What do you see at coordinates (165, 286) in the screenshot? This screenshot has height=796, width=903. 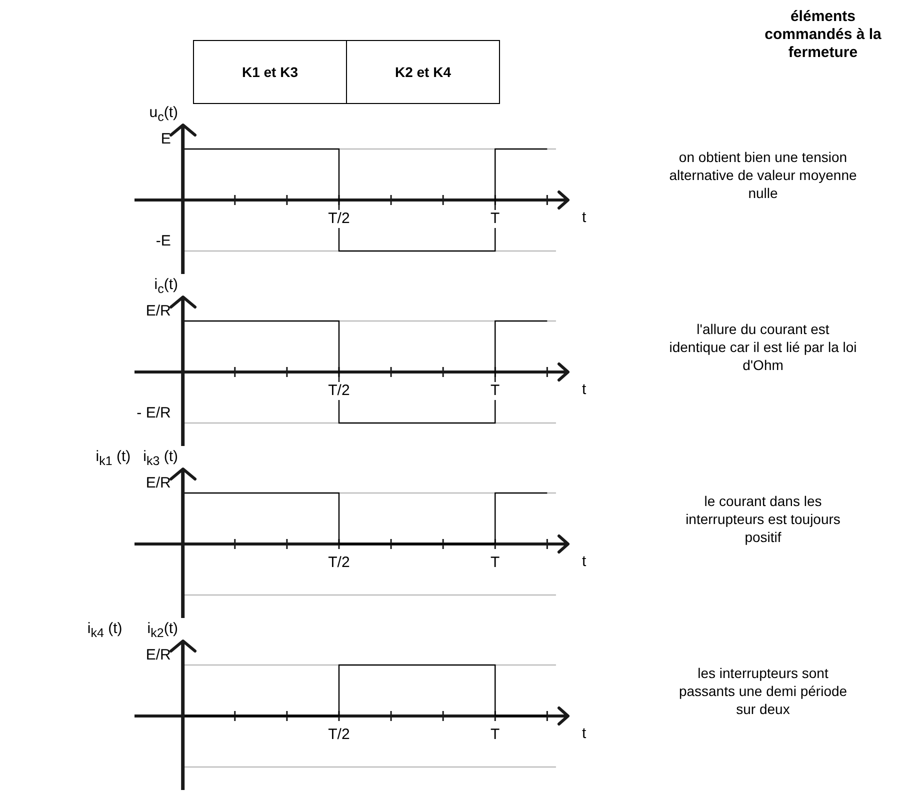 I see `y-axis-title: i$_{c}$(t)` at bounding box center [165, 286].